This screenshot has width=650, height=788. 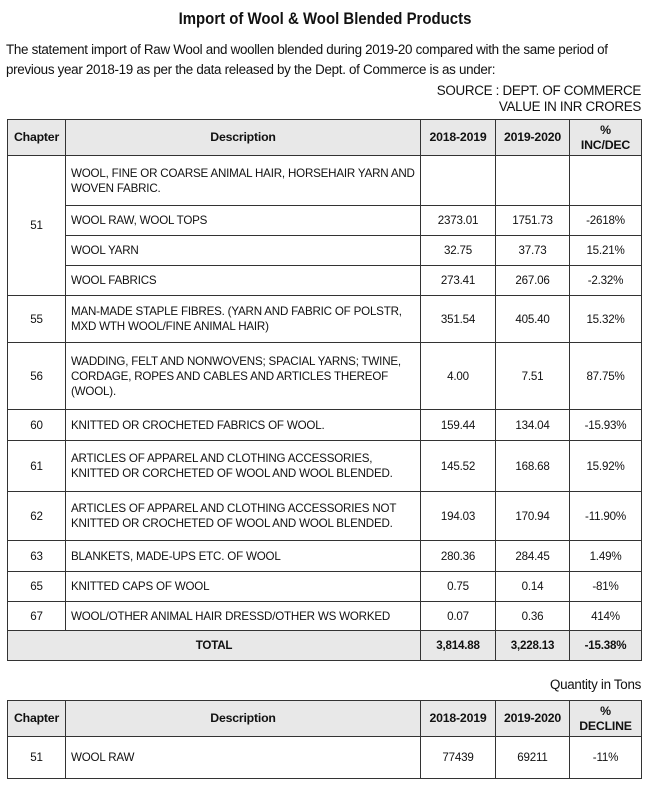 What do you see at coordinates (36, 616) in the screenshot?
I see `cell-chapter: 67` at bounding box center [36, 616].